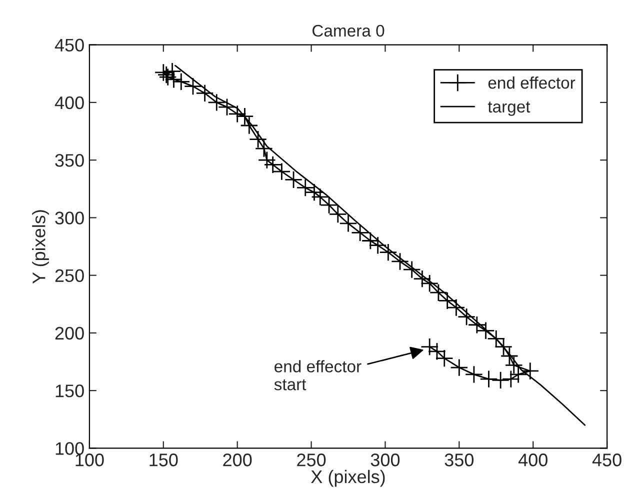 This screenshot has width=639, height=498. Describe the element at coordinates (533, 460) in the screenshot. I see `x-tick-label: 400` at that location.